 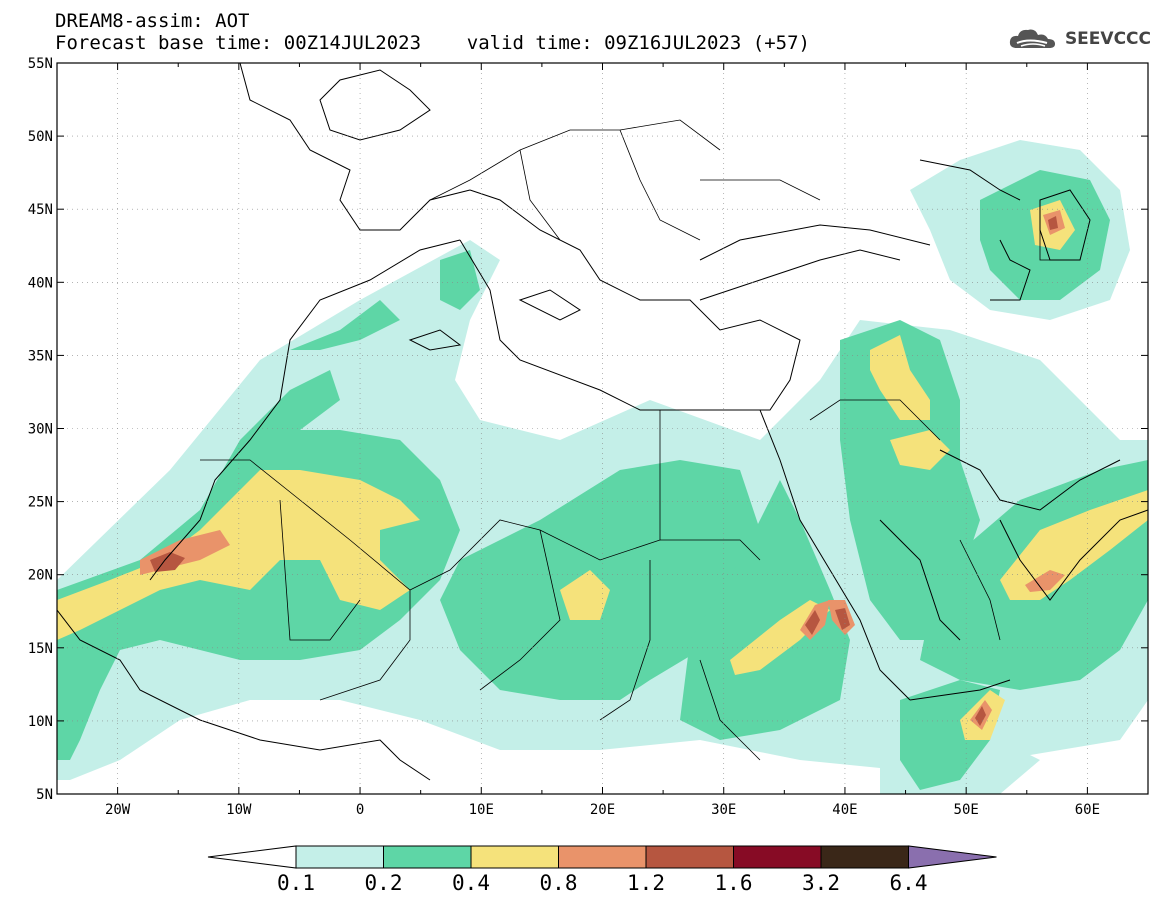 I want to click on lat-label: 10N, so click(x=40, y=722).